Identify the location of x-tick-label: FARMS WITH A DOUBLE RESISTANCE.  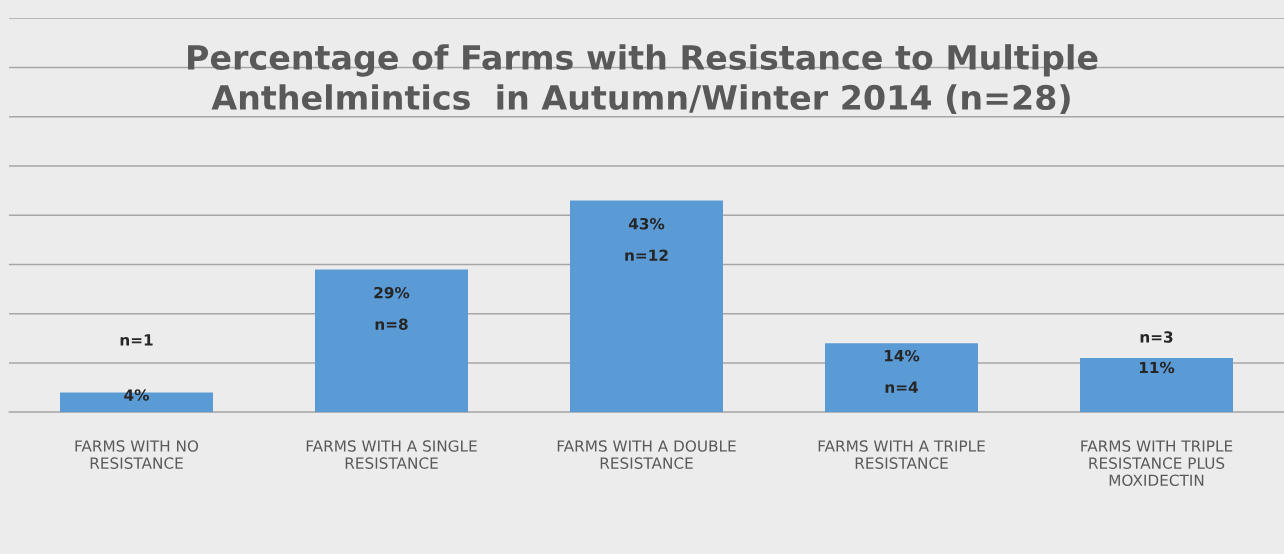
(646, 454).